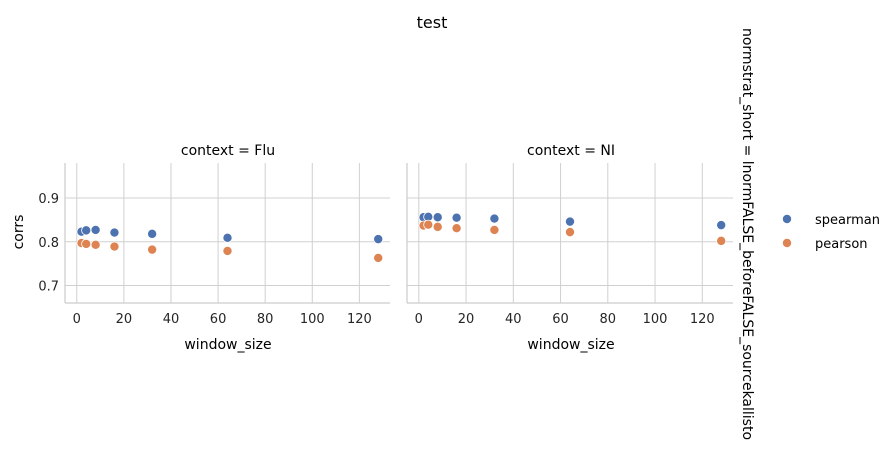 This screenshot has height=467, width=896. I want to click on legend-label-pearson: pearson, so click(841, 244).